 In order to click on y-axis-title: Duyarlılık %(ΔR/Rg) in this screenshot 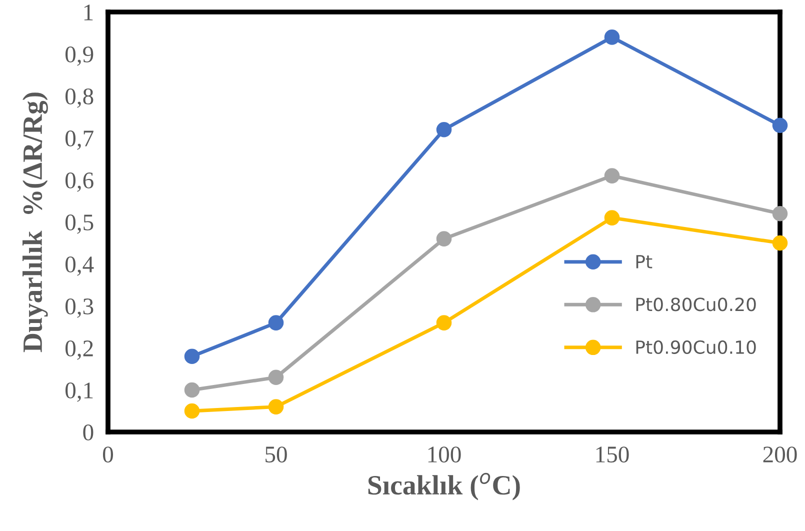, I will do `click(35, 222)`.